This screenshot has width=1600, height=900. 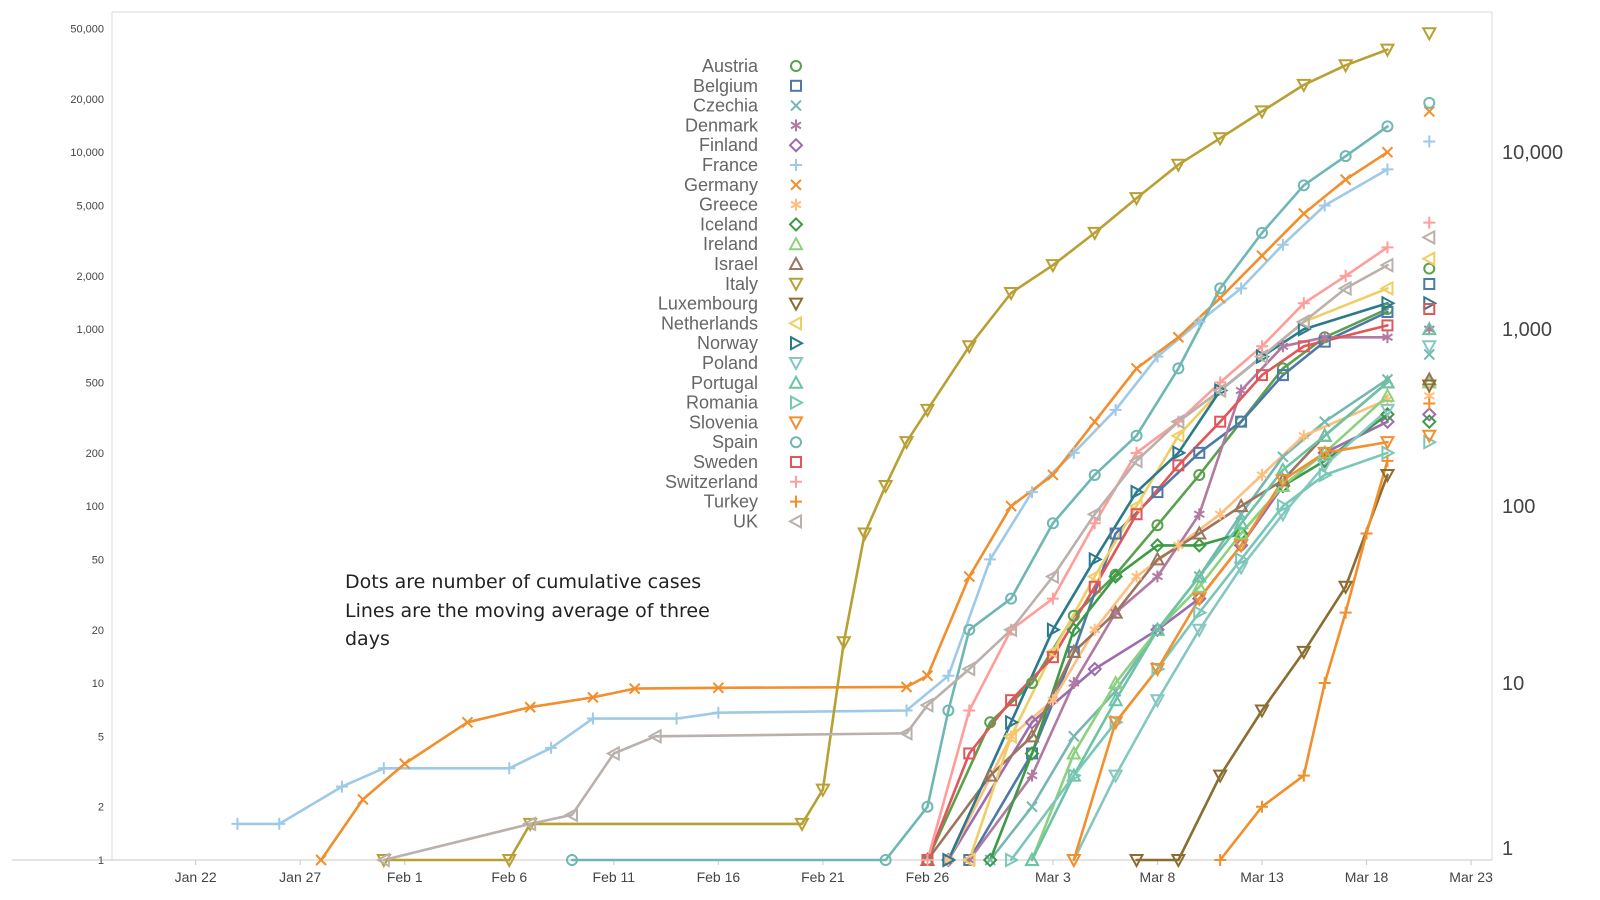 I want to click on legend-label-poland: Poland, so click(x=730, y=363).